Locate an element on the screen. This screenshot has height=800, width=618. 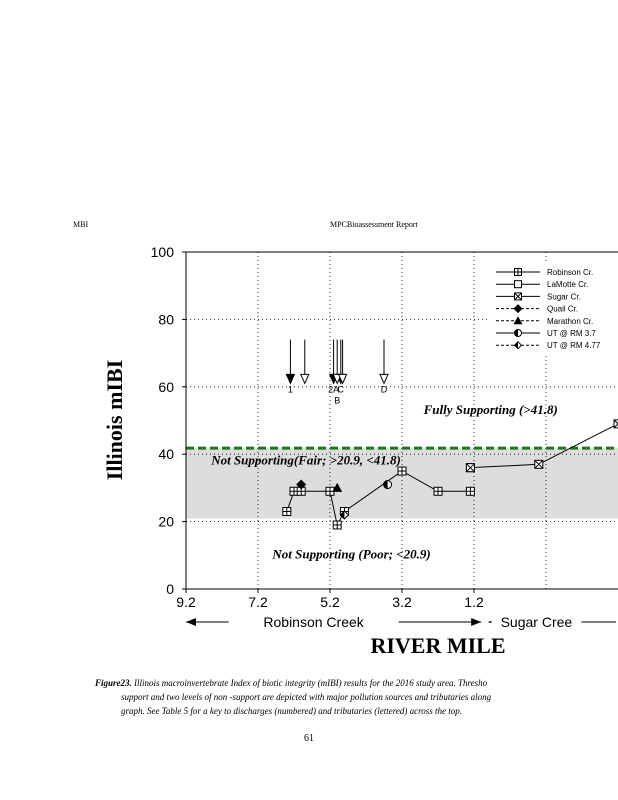
series-points is located at coordinates (450, 474).